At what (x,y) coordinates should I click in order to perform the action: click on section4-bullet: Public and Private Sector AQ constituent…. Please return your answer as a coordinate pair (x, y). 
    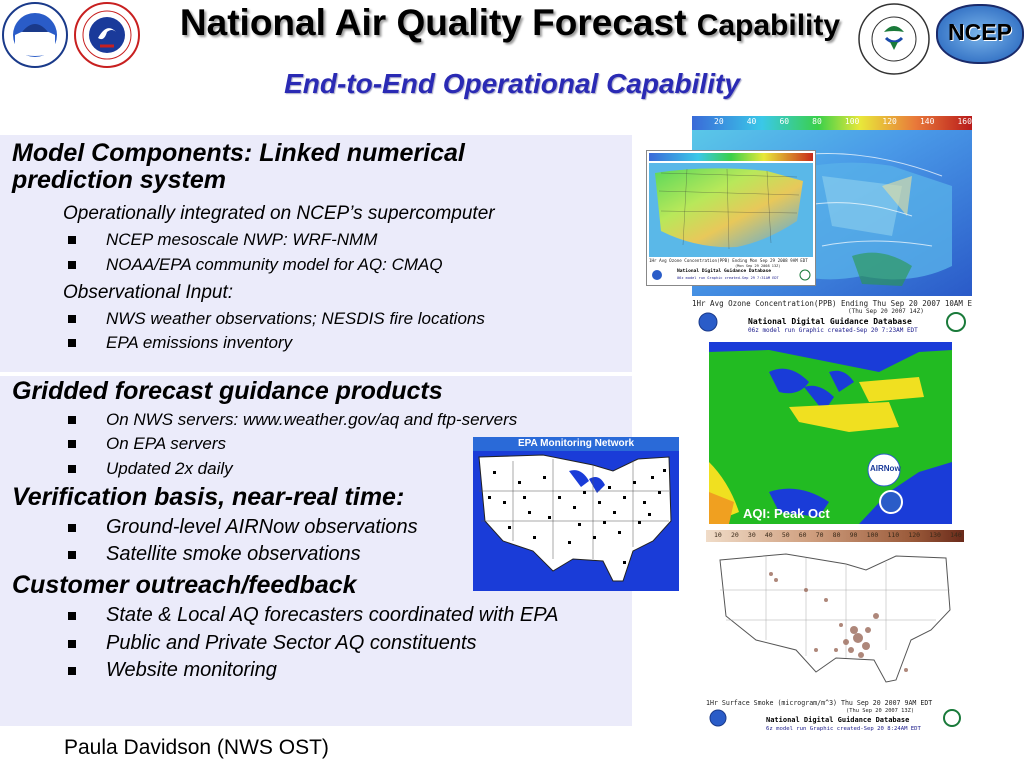
    Looking at the image, I should click on (272, 643).